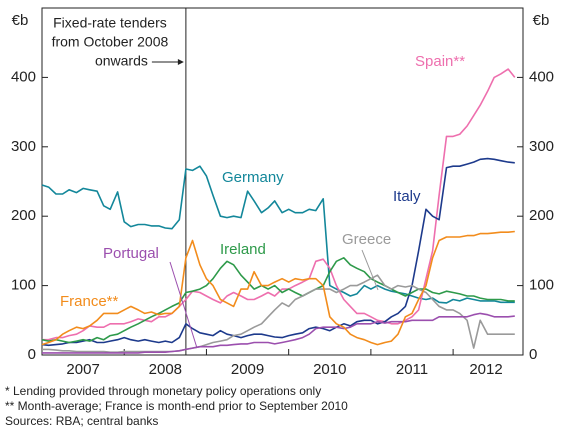  I want to click on x-tick-label: 2011, so click(412, 369).